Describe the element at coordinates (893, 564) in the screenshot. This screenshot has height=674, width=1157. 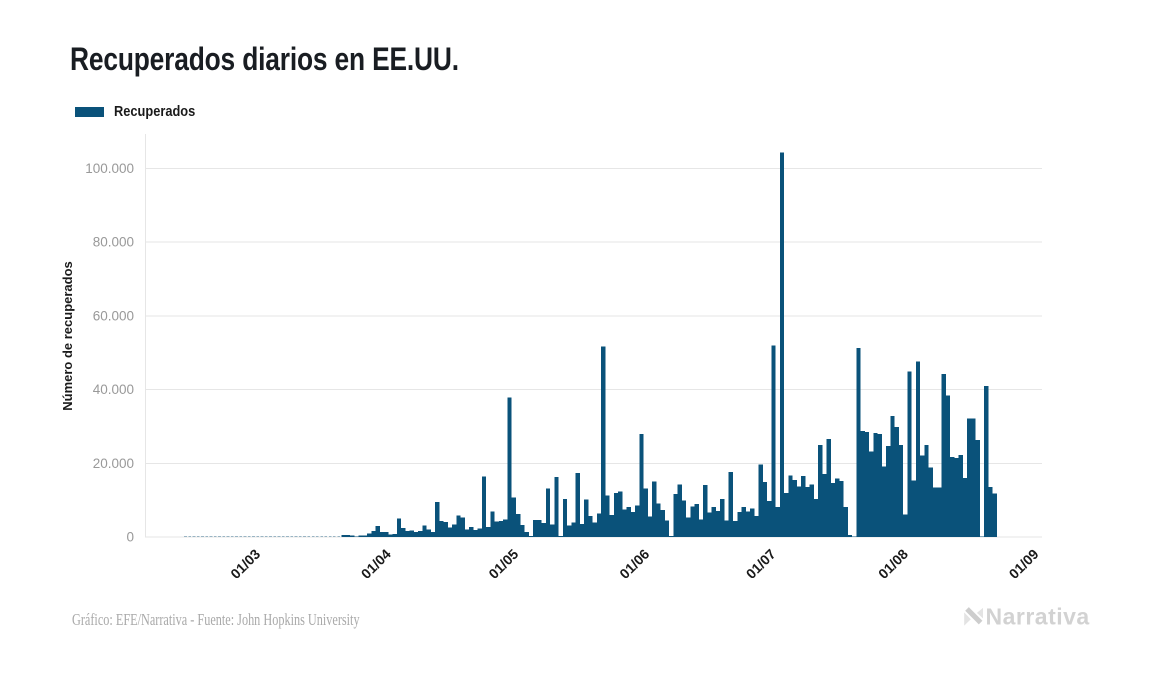
I see `svg-text: 01/08` at that location.